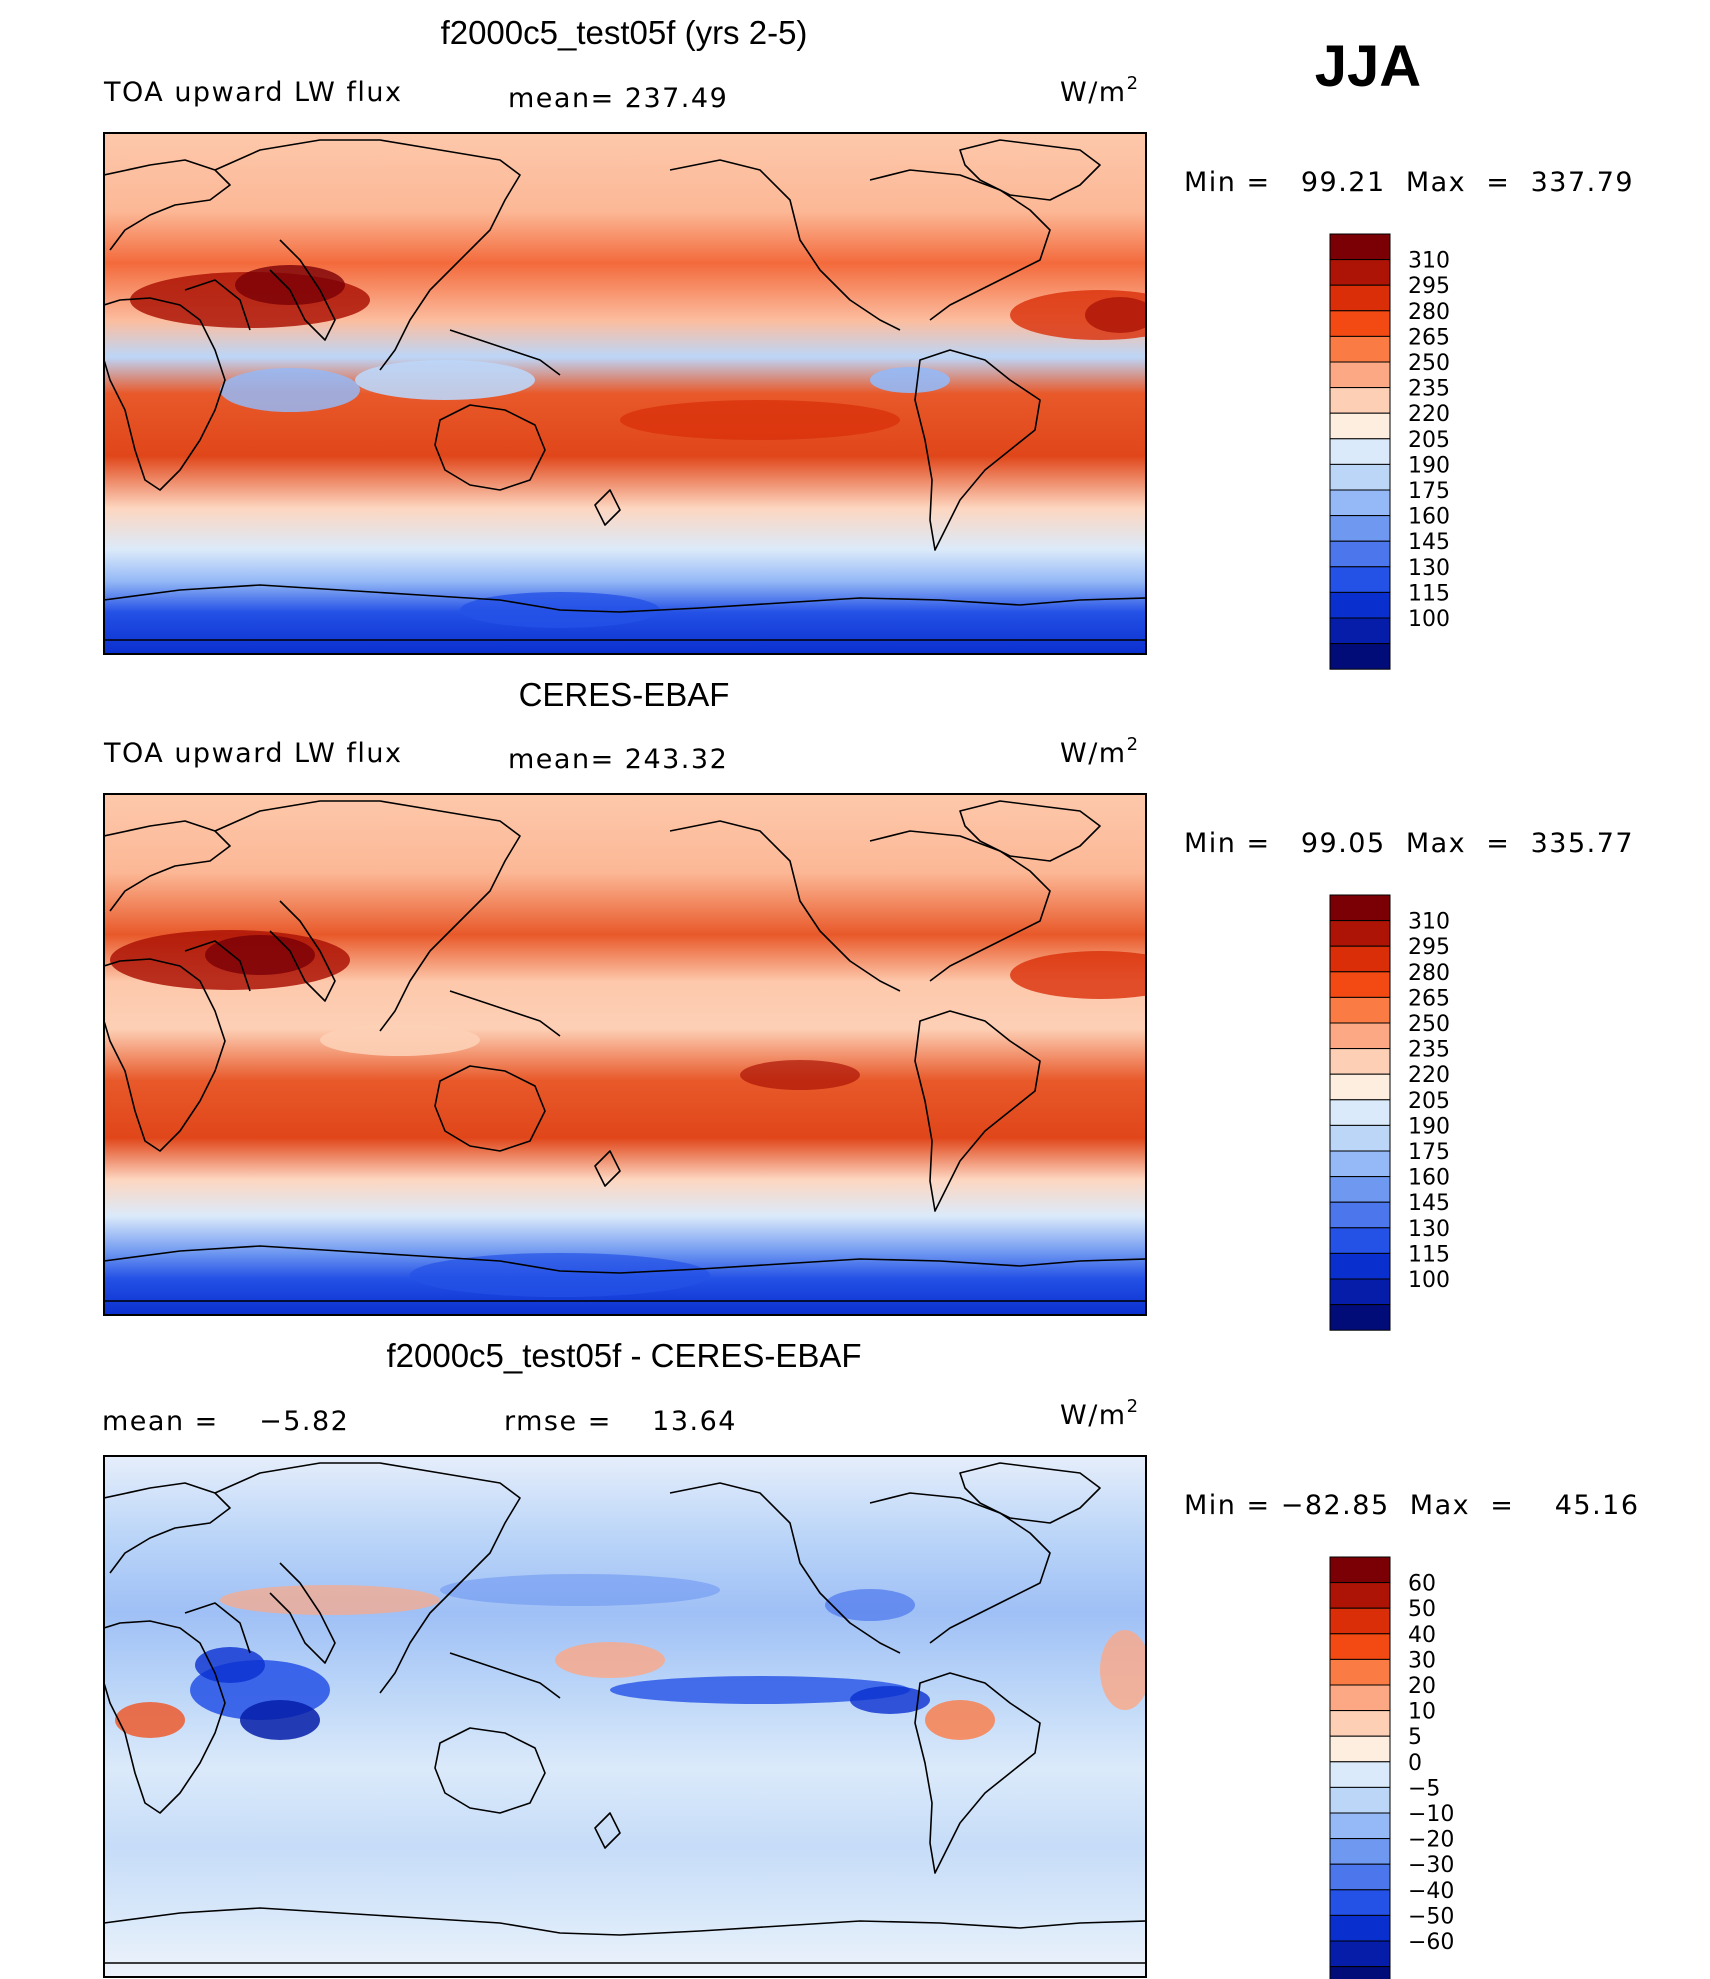  I want to click on season-label: JJA, so click(1368, 66).